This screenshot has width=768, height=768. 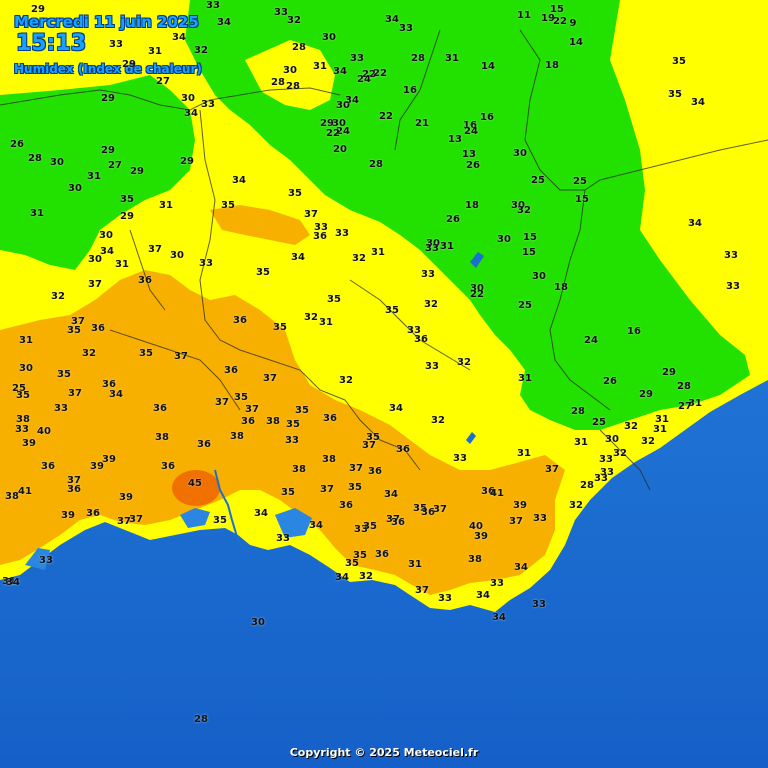 What do you see at coordinates (487, 117) in the screenshot?
I see `station-value: 16` at bounding box center [487, 117].